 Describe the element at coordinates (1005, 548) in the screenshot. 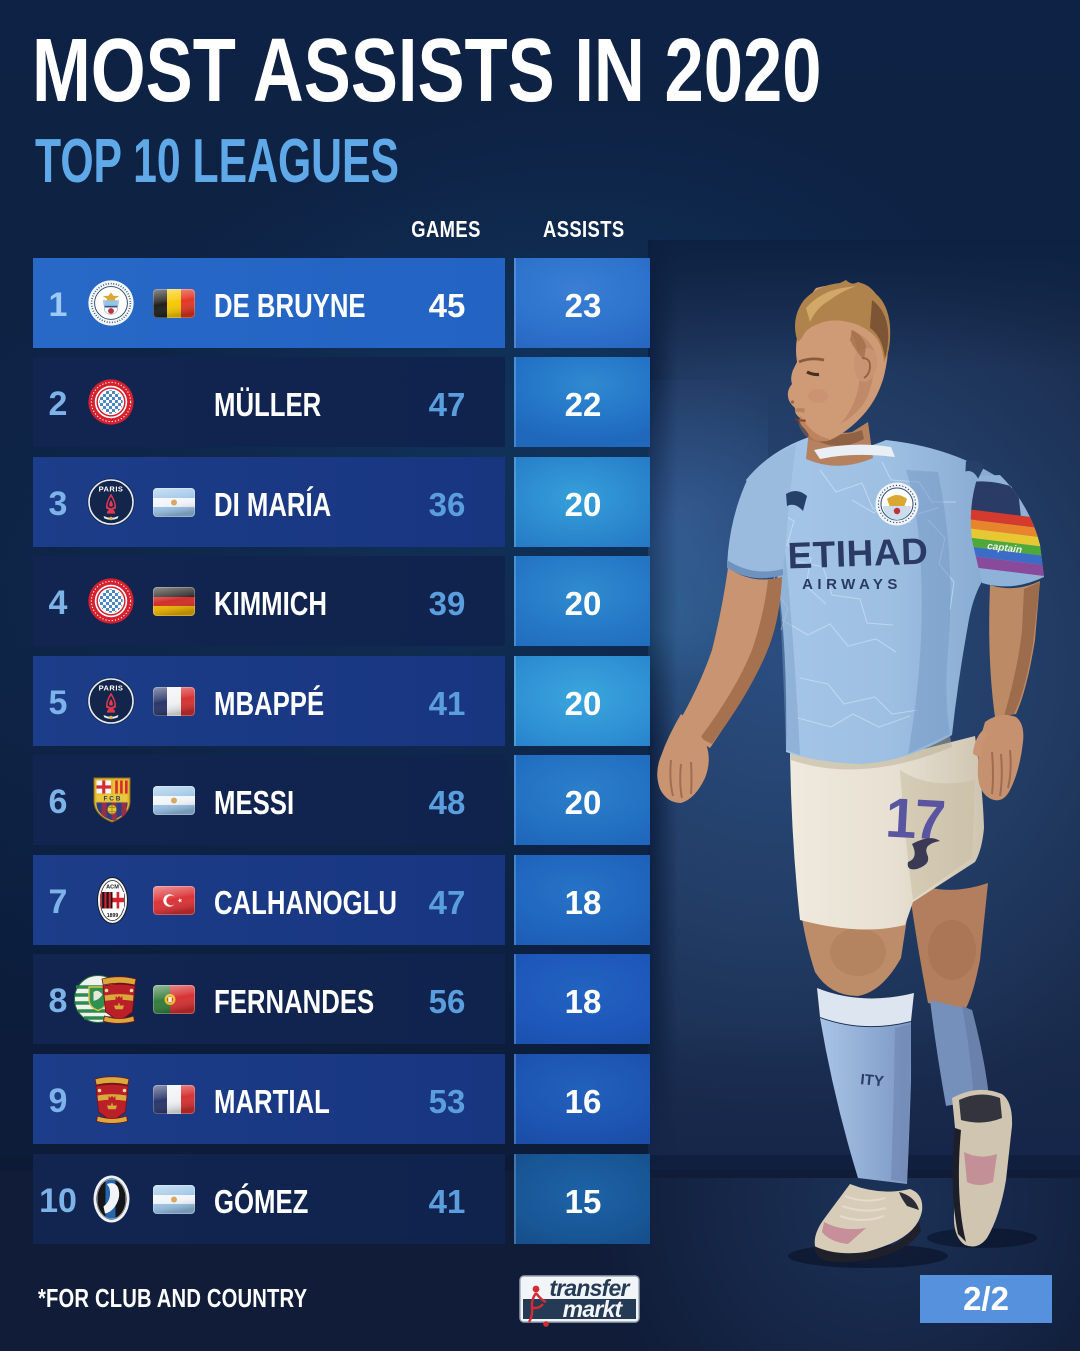

I see `svg-text: captain` at that location.